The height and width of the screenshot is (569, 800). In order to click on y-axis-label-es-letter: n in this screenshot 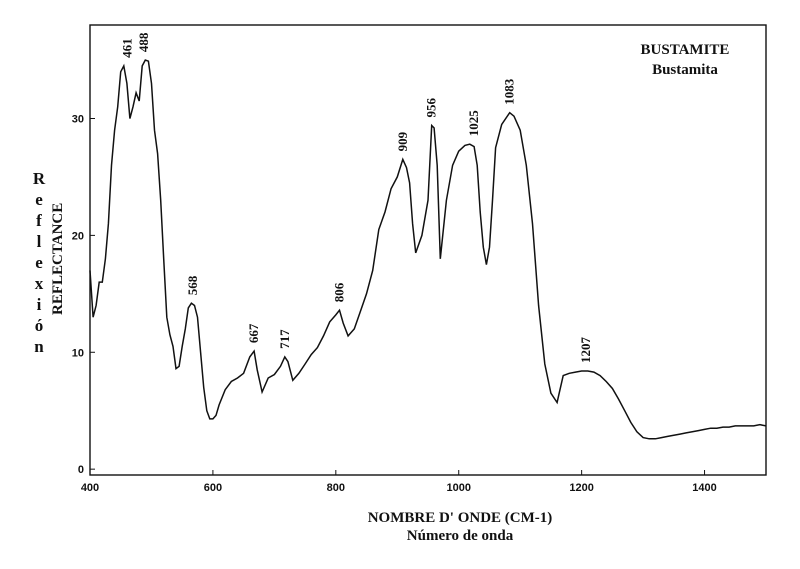, I will do `click(39, 346)`.